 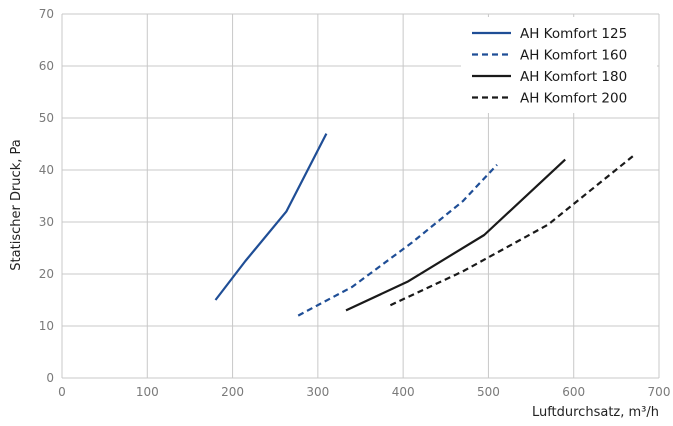 I want to click on x-tick-label: 300, so click(x=317, y=392).